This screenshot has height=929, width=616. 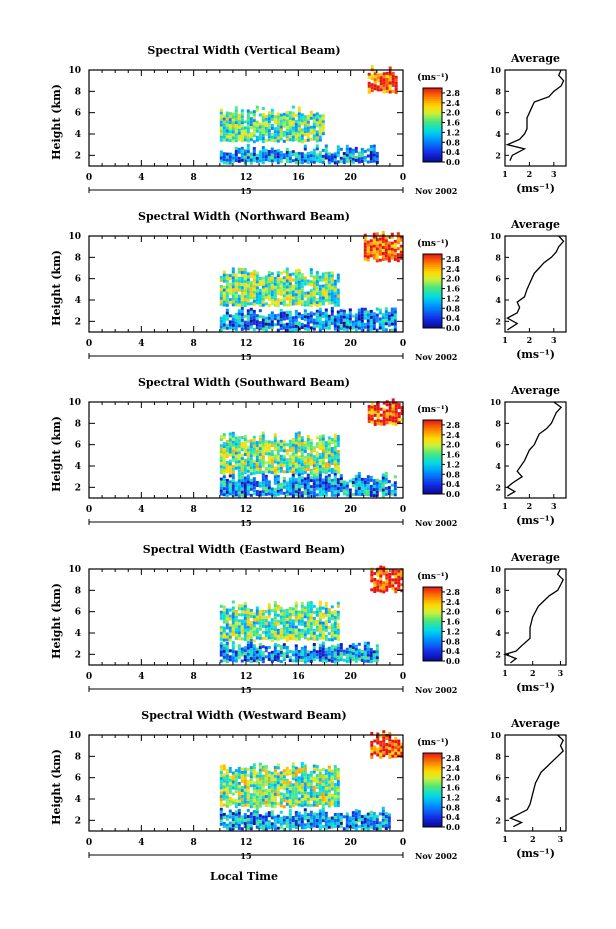 I want to click on avg-ytick-label: 4, so click(x=498, y=134).